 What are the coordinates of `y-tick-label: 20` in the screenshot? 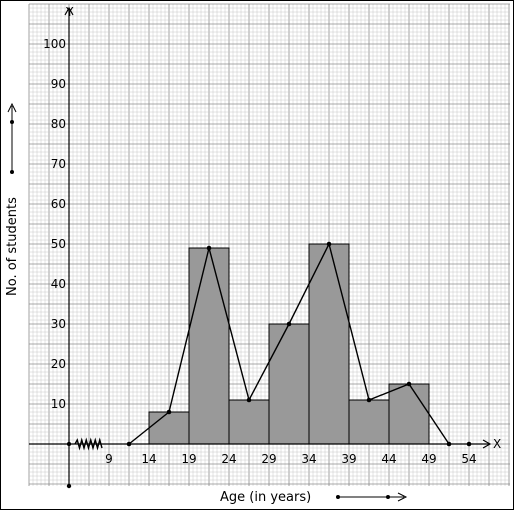 It's located at (58, 364).